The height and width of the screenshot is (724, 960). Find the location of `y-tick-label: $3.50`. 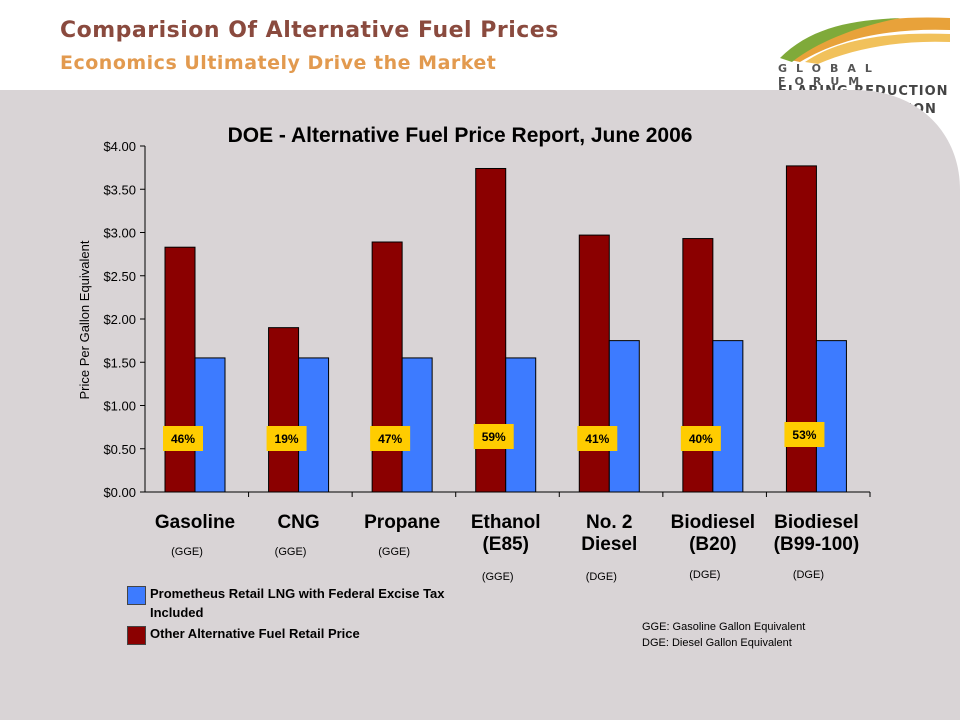

y-tick-label: $3.50 is located at coordinates (119, 189).